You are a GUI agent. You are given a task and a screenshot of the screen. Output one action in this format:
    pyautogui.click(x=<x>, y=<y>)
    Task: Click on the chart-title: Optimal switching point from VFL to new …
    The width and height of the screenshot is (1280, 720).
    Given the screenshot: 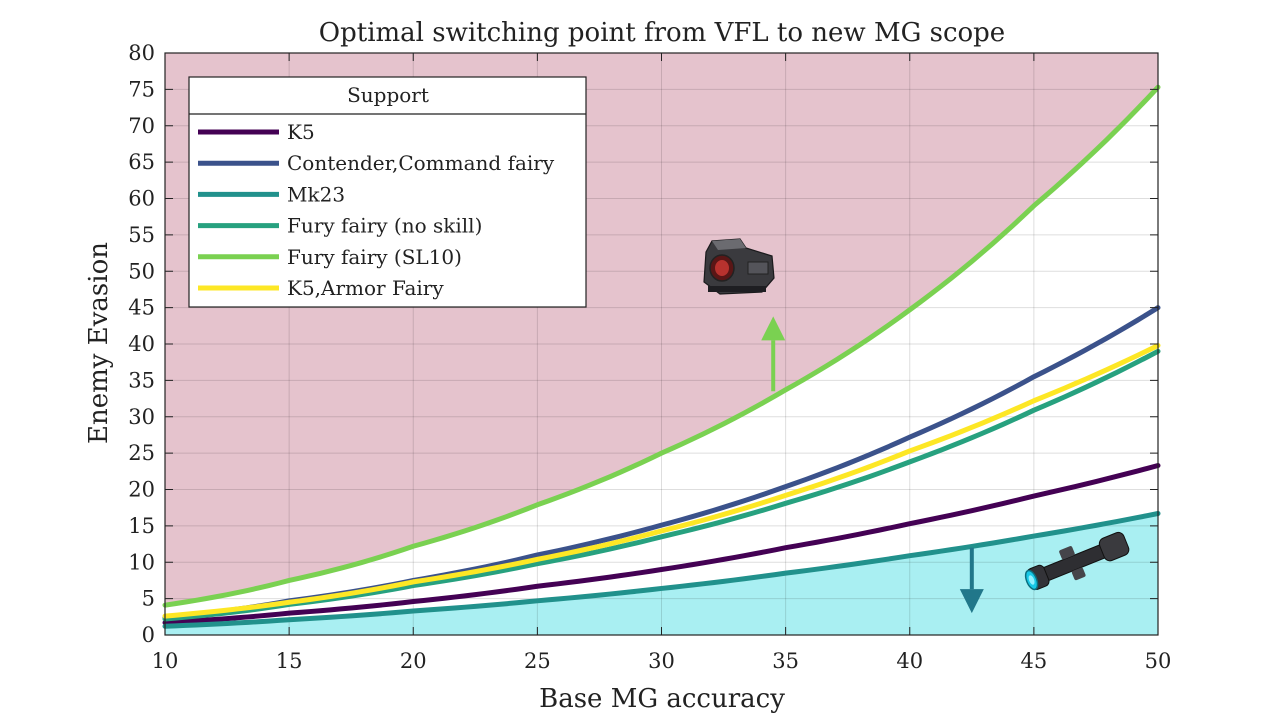 What is the action you would take?
    pyautogui.click(x=662, y=33)
    